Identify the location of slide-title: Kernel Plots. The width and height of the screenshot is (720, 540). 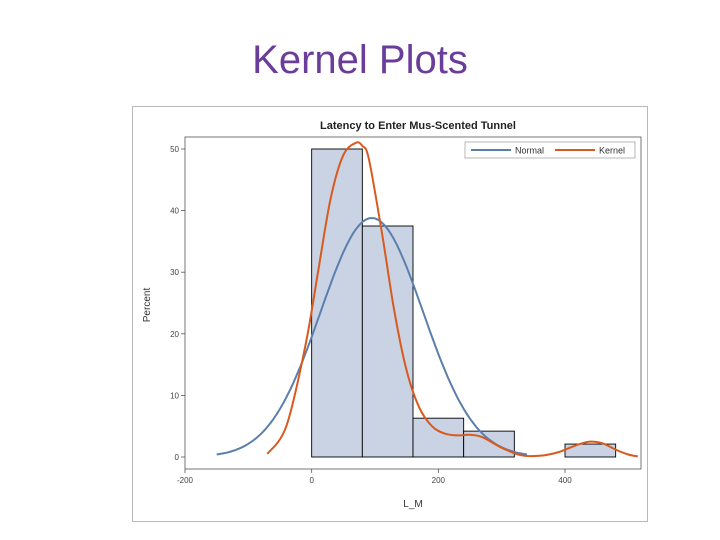
(360, 60).